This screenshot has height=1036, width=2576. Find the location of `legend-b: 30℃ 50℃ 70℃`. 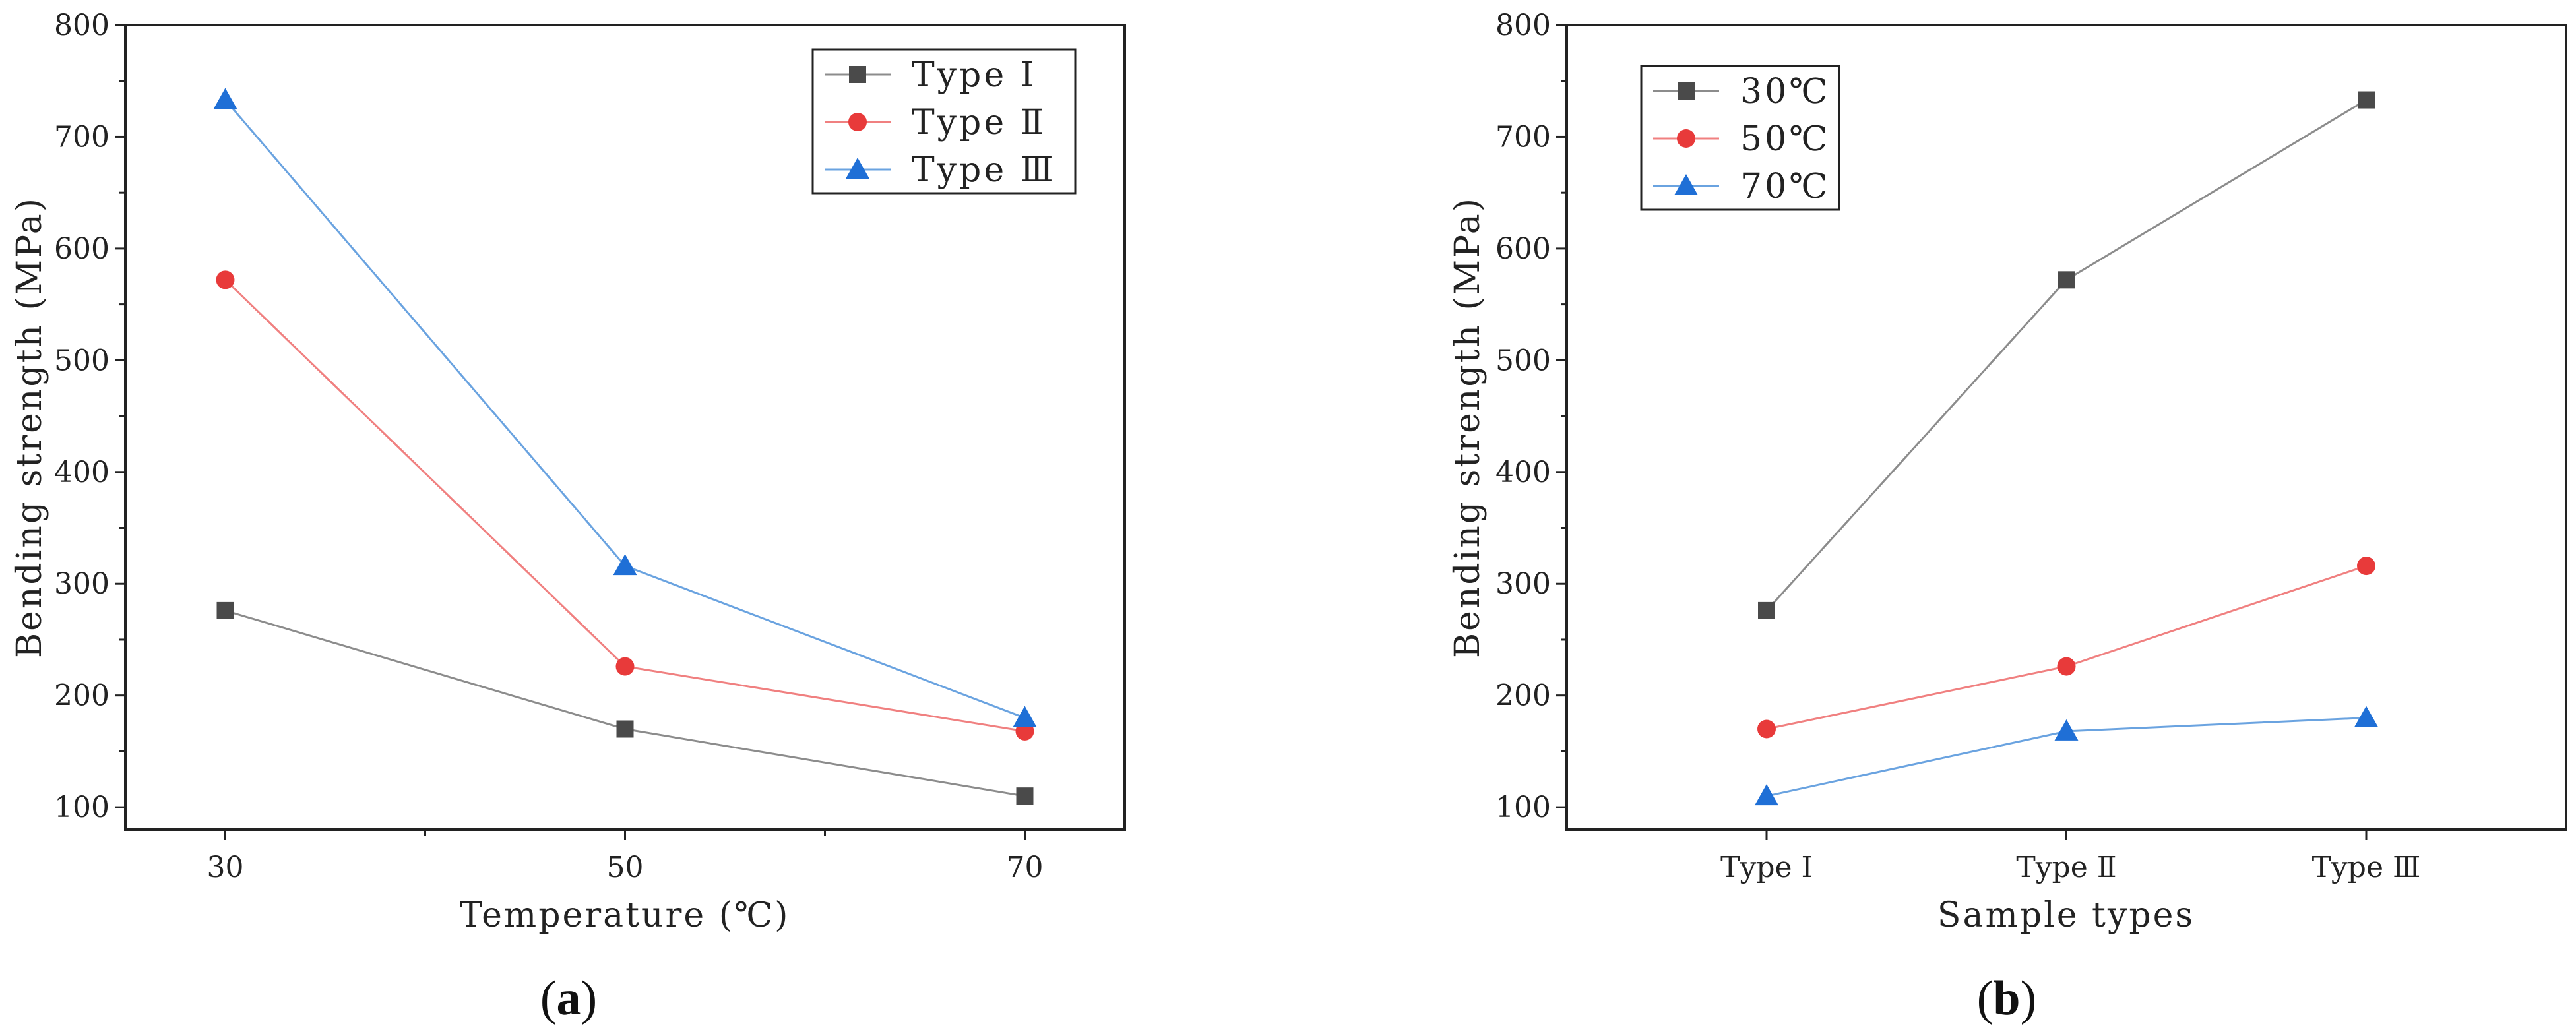

legend-b: 30℃ 50℃ 70℃ is located at coordinates (1740, 138).